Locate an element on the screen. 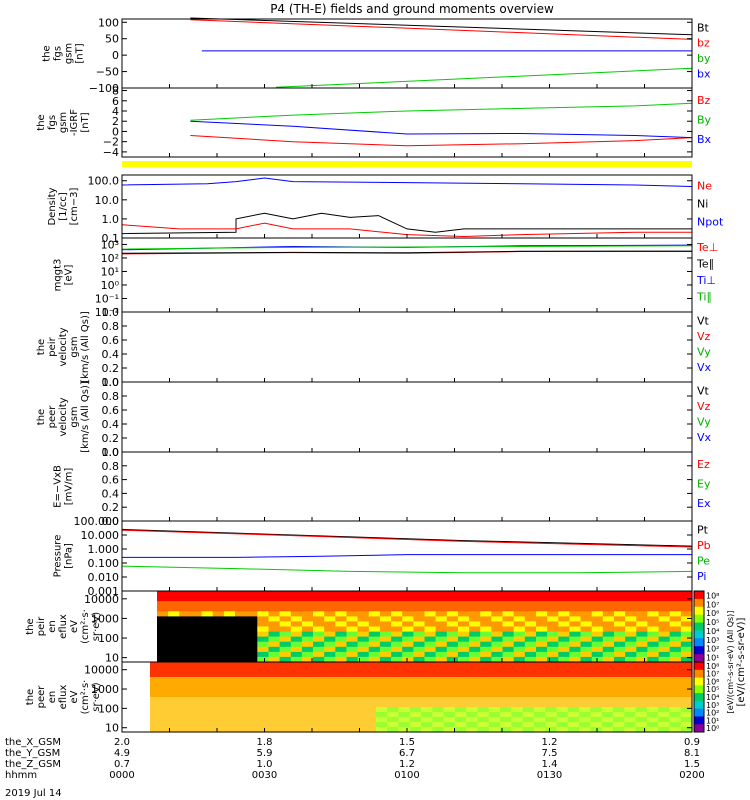 The image size is (750, 800). y-tick-label: 1.0 is located at coordinates (111, 312).